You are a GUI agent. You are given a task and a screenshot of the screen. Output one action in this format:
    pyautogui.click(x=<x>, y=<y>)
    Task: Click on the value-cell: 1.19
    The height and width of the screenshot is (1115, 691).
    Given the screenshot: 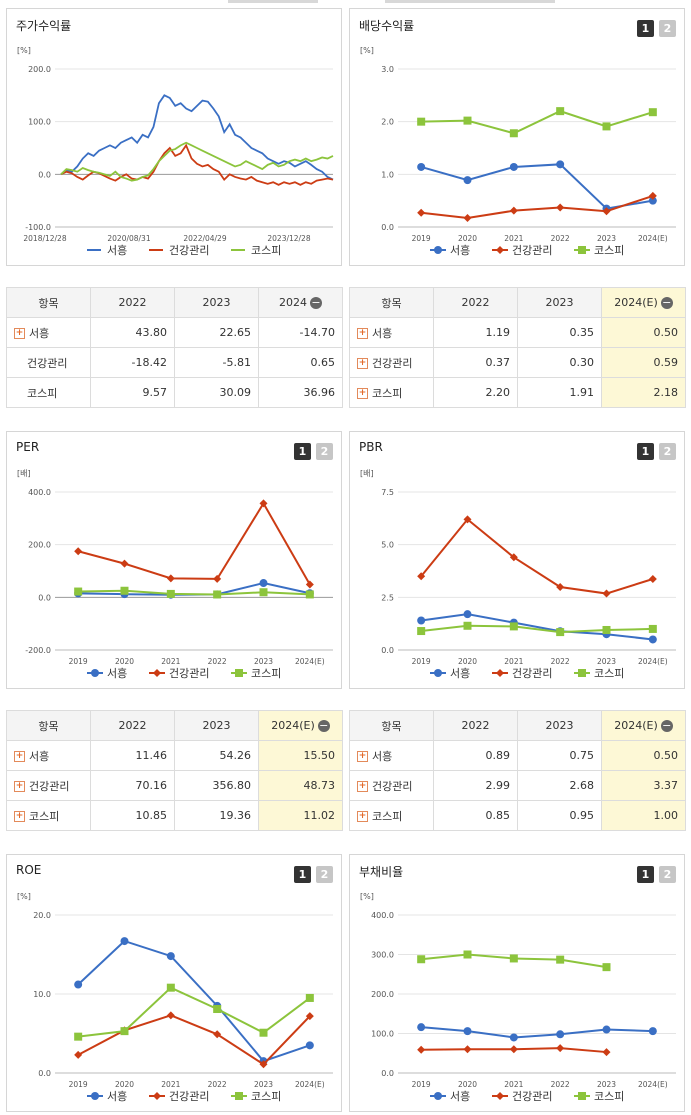 What is the action you would take?
    pyautogui.click(x=475, y=332)
    